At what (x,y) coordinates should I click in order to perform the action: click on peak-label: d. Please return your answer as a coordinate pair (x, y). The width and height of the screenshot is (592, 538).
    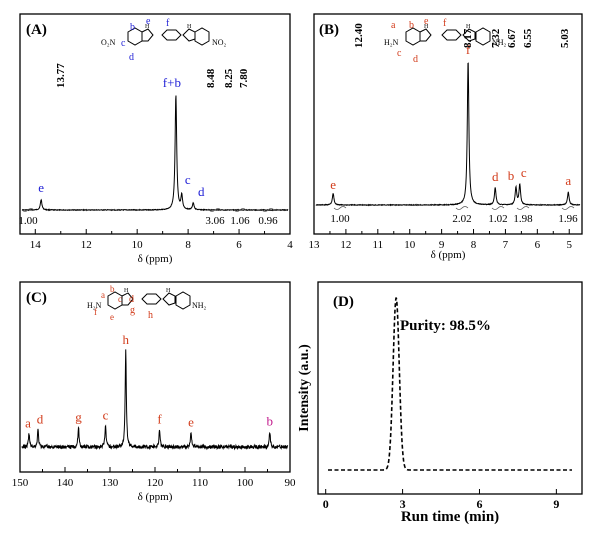
    Looking at the image, I should click on (201, 191).